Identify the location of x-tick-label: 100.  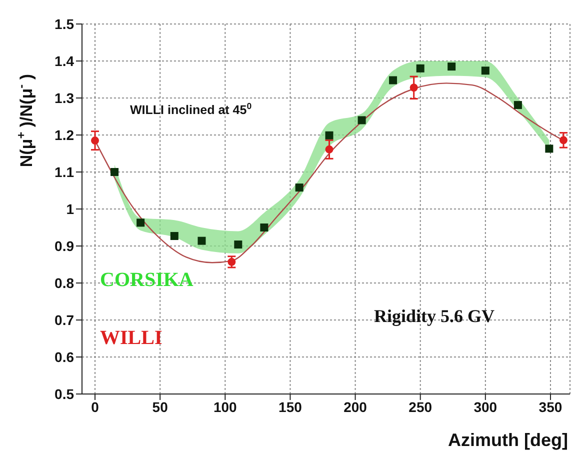
(225, 406).